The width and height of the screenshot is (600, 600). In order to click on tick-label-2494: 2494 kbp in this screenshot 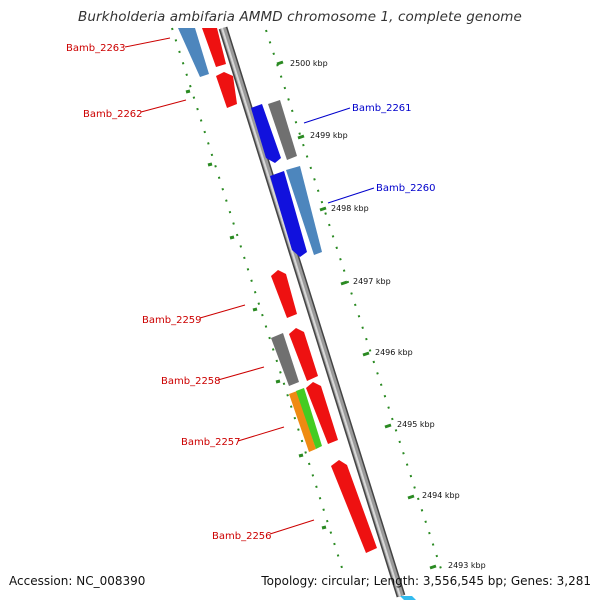, I will do `click(441, 495)`.